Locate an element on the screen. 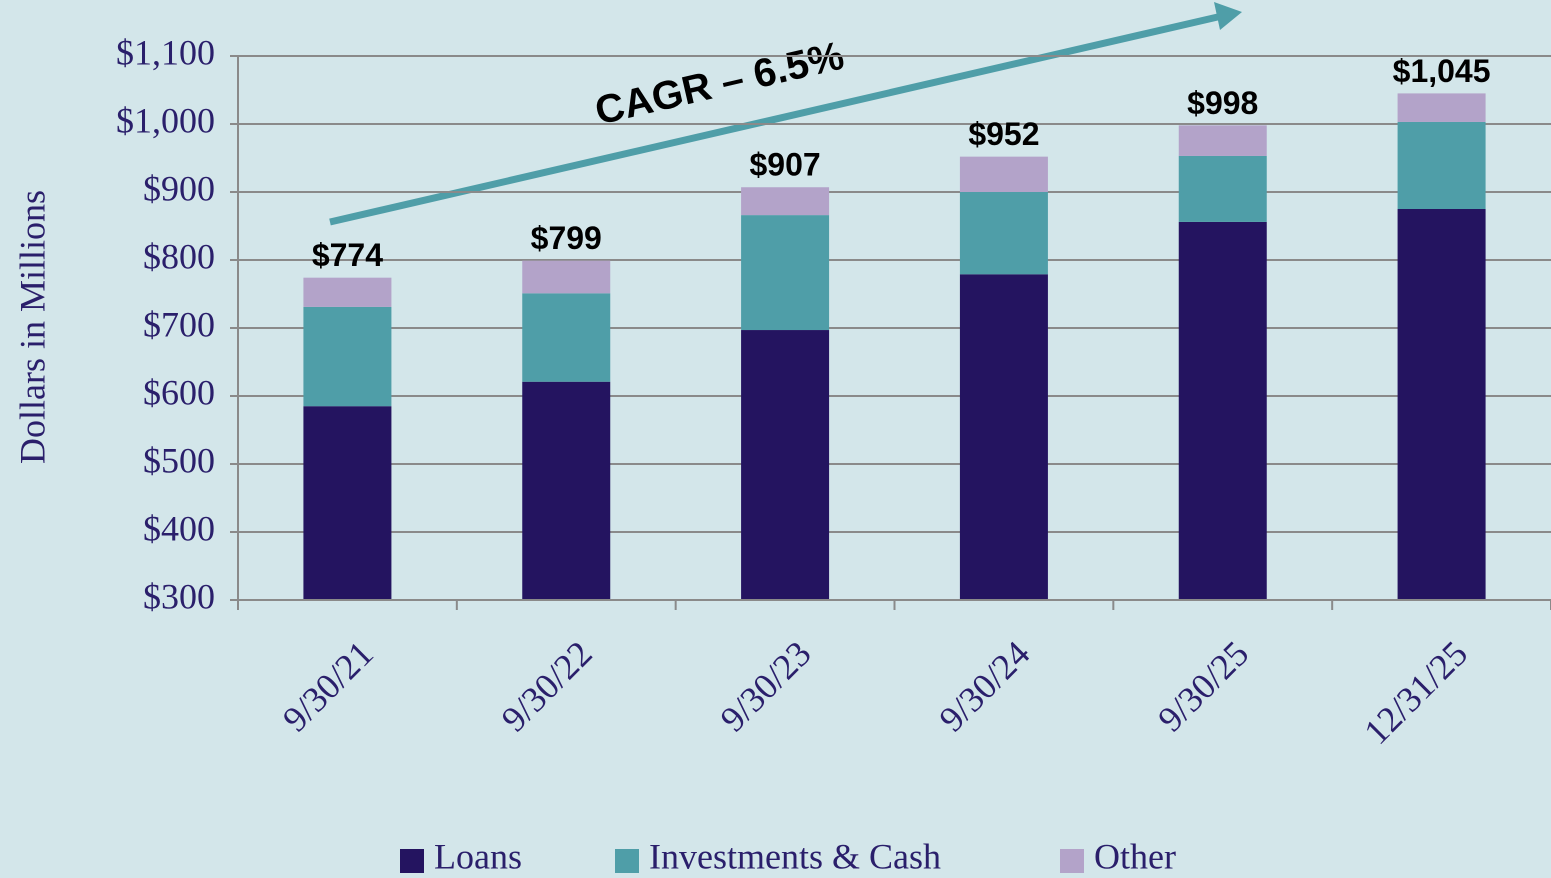  y-tick-label: $1,000 is located at coordinates (165, 120).